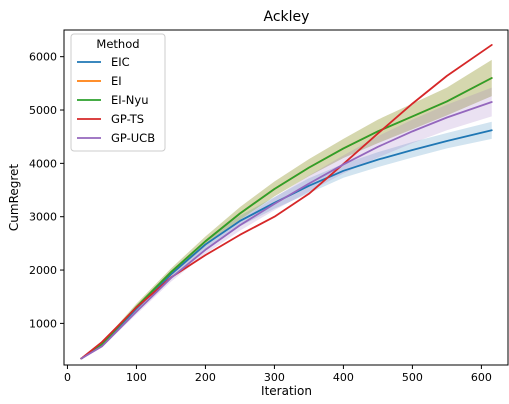  What do you see at coordinates (274, 377) in the screenshot?
I see `x-tick-label: 300` at bounding box center [274, 377].